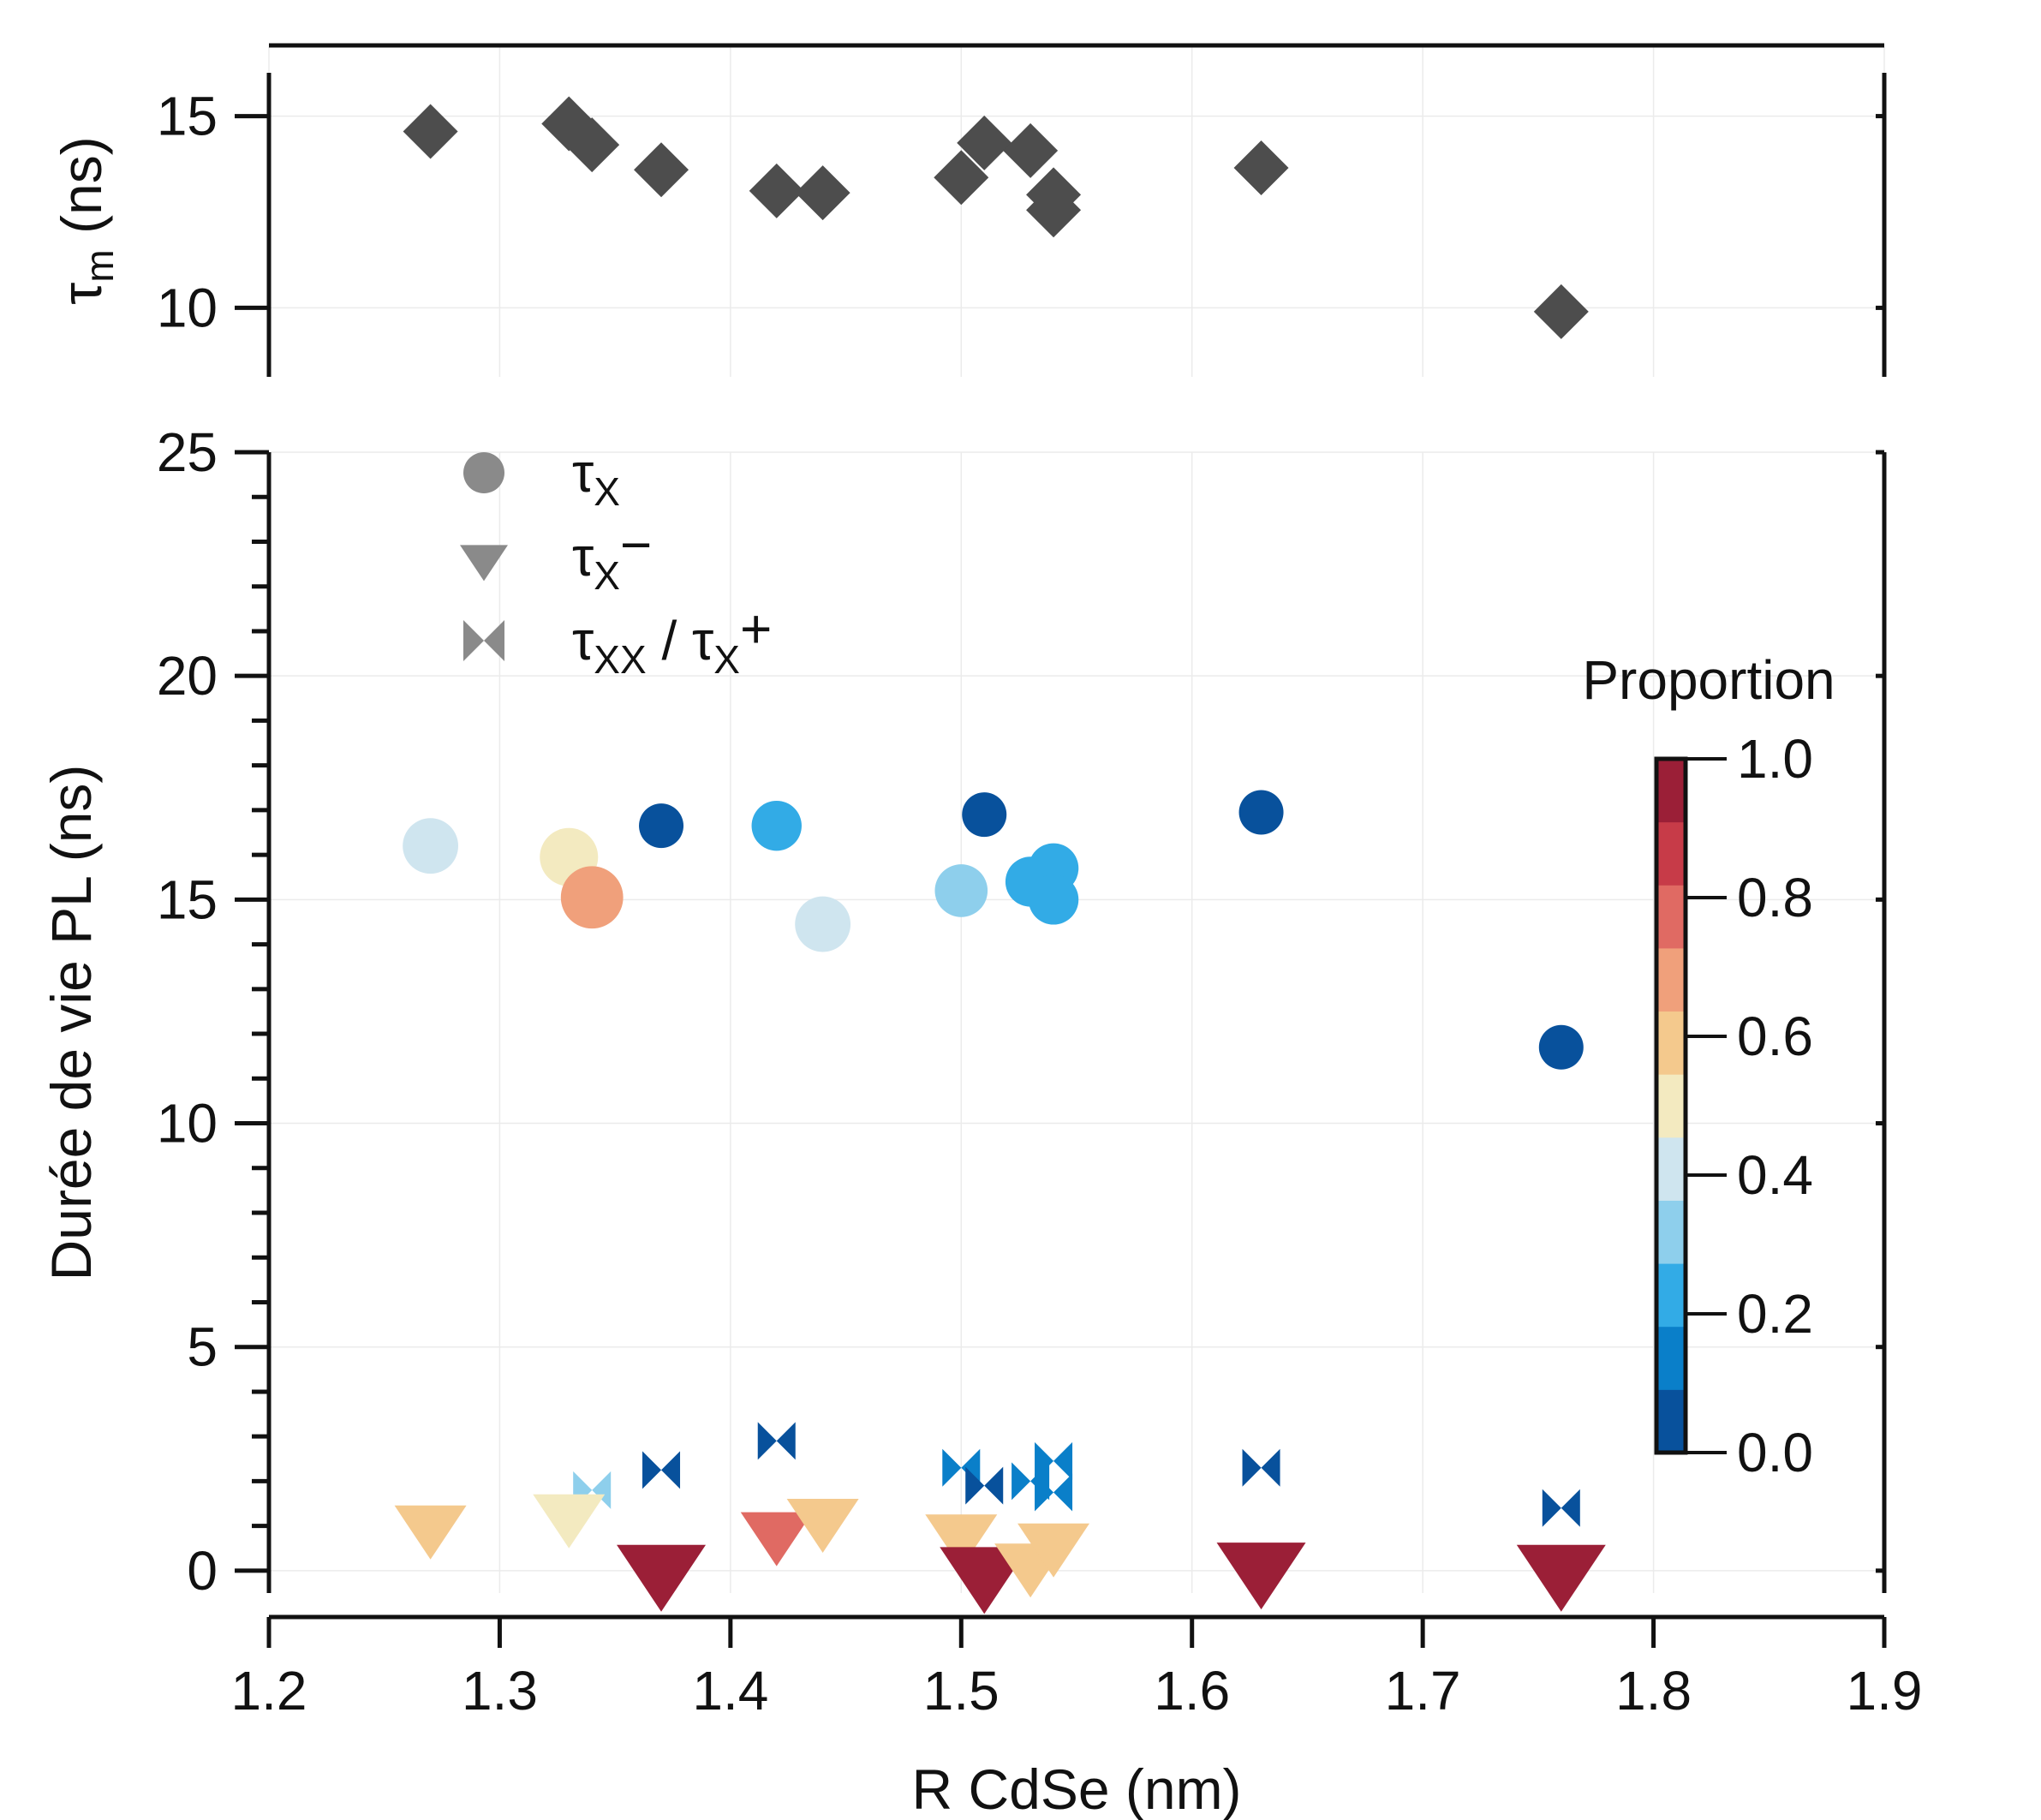 The width and height of the screenshot is (2041, 1820). I want to click on x-tick-label: 1.8, so click(1654, 1691).